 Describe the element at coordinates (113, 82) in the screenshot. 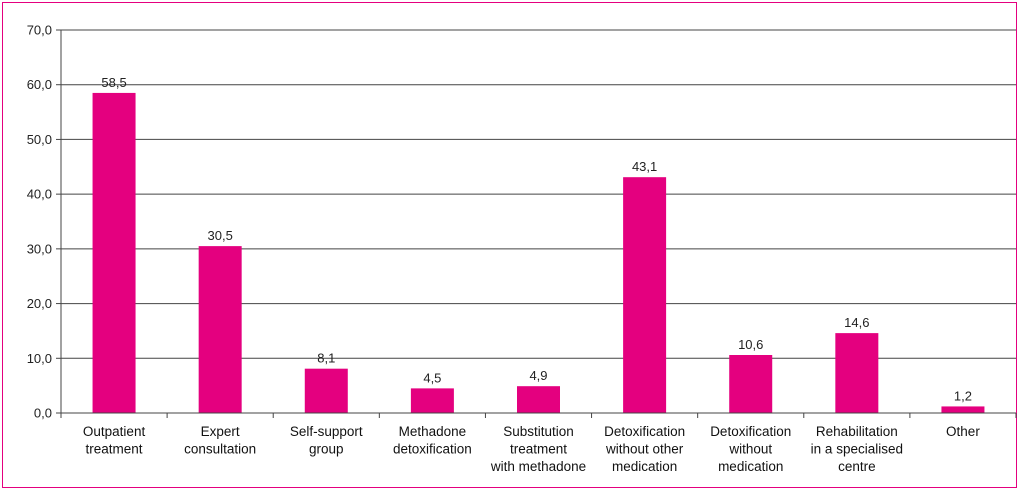

I see `data-label: 58,5` at that location.